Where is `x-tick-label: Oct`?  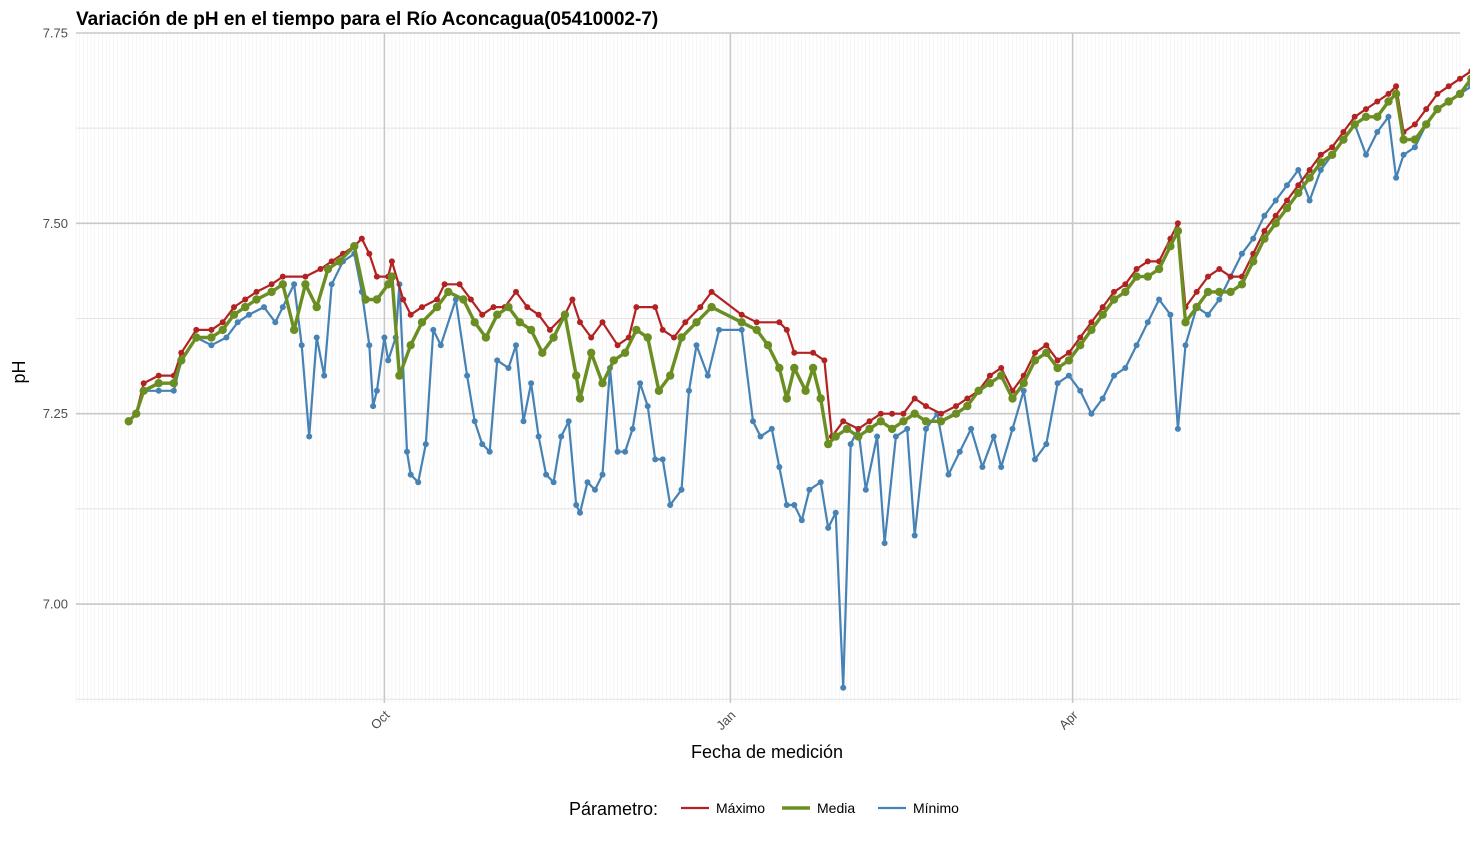 x-tick-label: Oct is located at coordinates (380, 719).